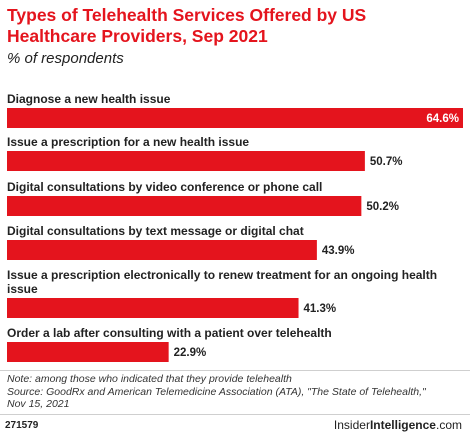 This screenshot has width=470, height=440. What do you see at coordinates (38, 404) in the screenshot?
I see `source-date-line: Nov 15, 2021` at bounding box center [38, 404].